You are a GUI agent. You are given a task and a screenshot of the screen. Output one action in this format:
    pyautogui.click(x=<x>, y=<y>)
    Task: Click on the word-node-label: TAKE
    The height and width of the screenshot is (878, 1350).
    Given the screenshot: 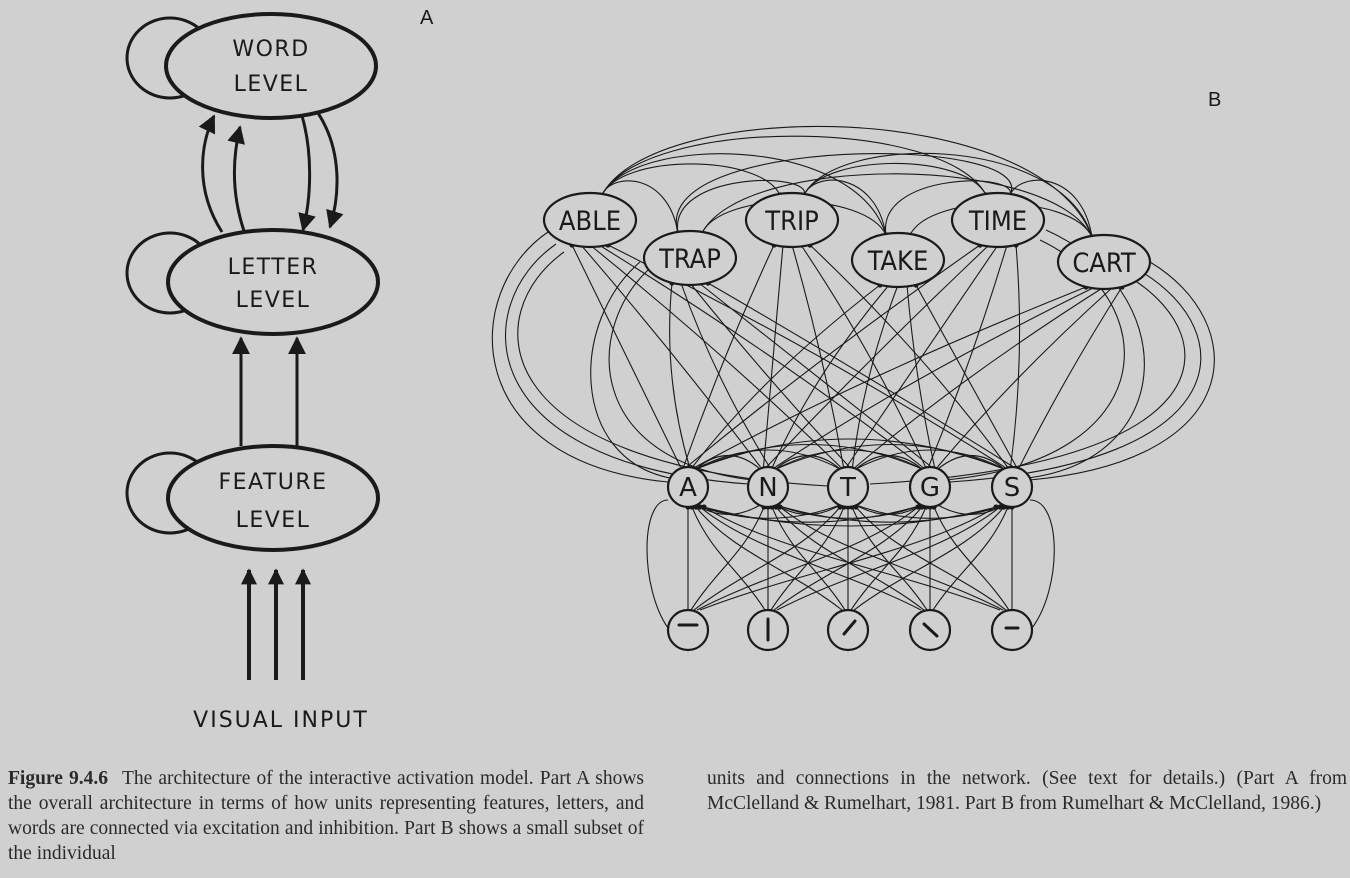 What is the action you would take?
    pyautogui.click(x=898, y=261)
    